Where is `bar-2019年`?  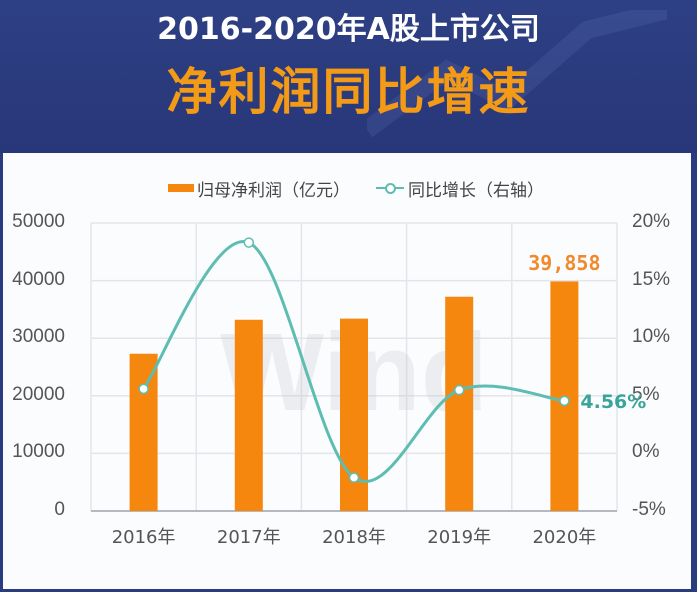 bar-2019年 is located at coordinates (459, 403).